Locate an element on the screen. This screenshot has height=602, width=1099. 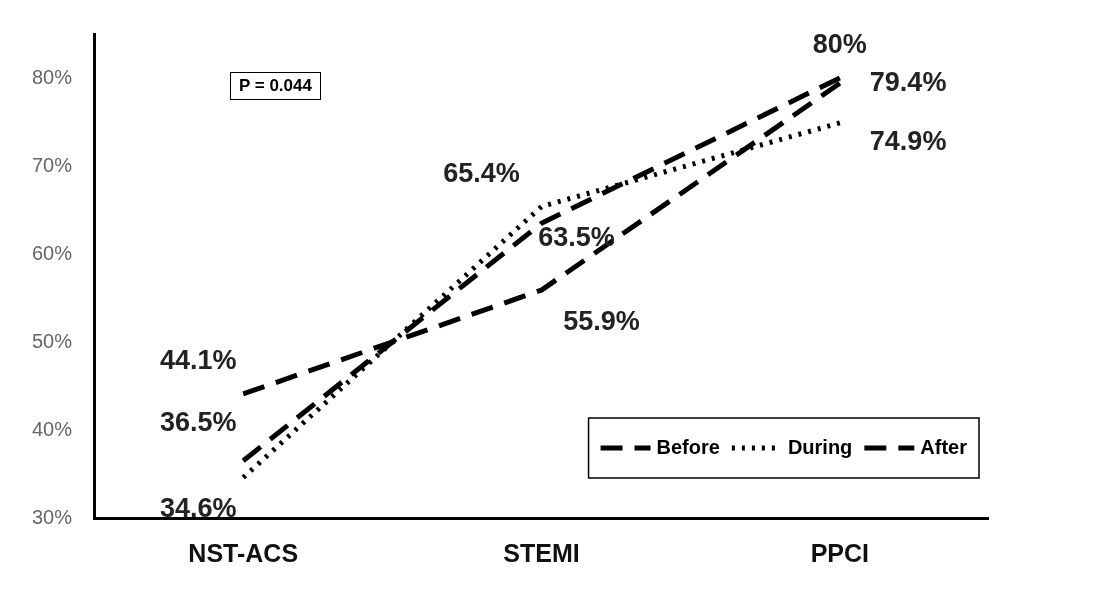
legend-label: During is located at coordinates (820, 446).